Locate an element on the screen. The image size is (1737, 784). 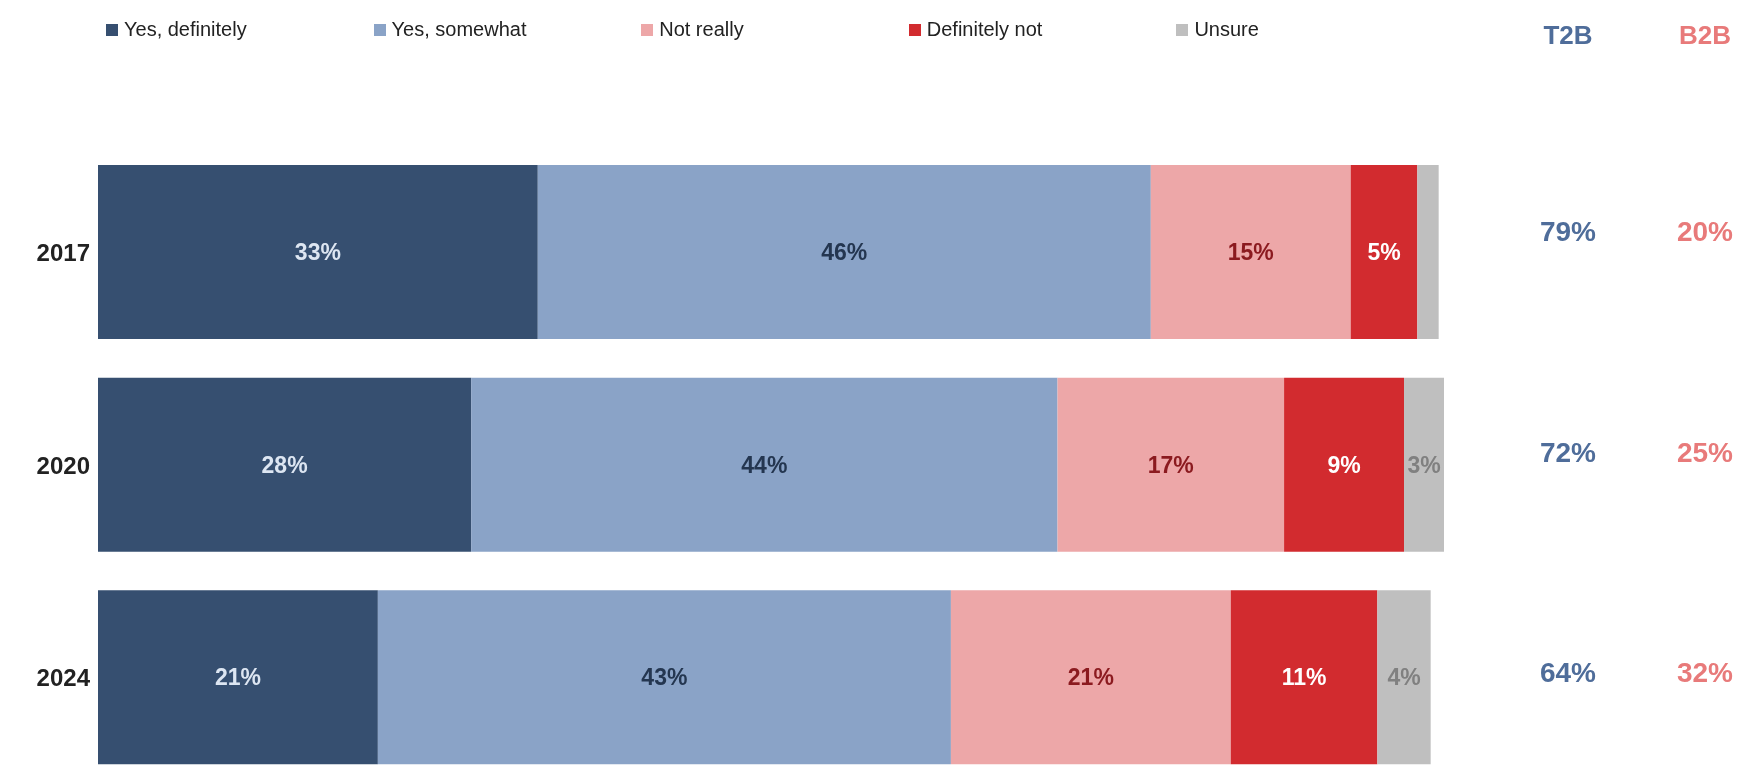
legend-label: Definitely not is located at coordinates (984, 29).